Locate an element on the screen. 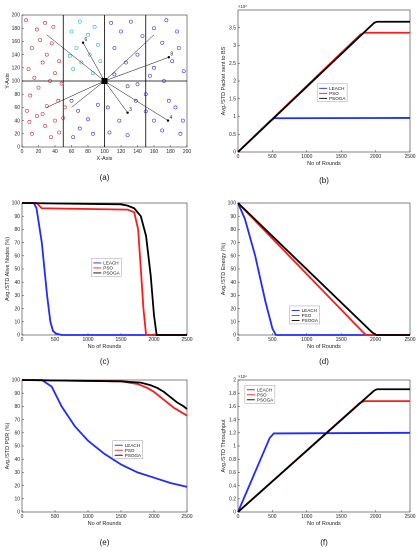 The image size is (419, 550). y-tick-label: 140 is located at coordinates (16, 55).